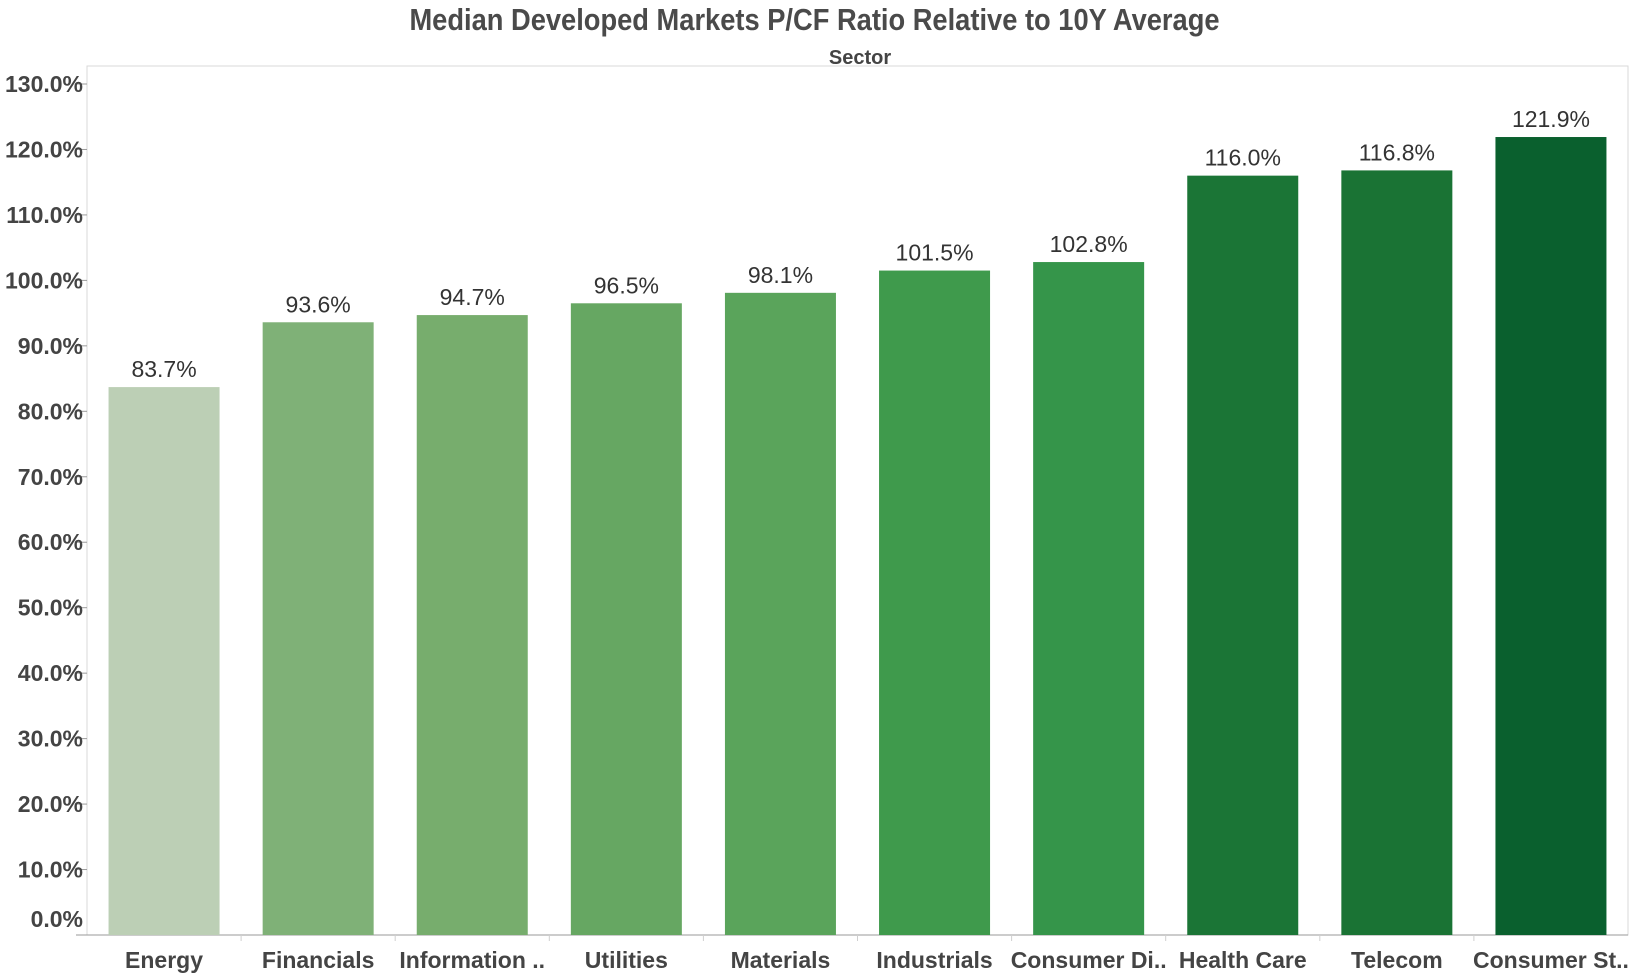 This screenshot has height=976, width=1629. Describe the element at coordinates (57, 919) in the screenshot. I see `y-tick-label: 0.0%` at that location.